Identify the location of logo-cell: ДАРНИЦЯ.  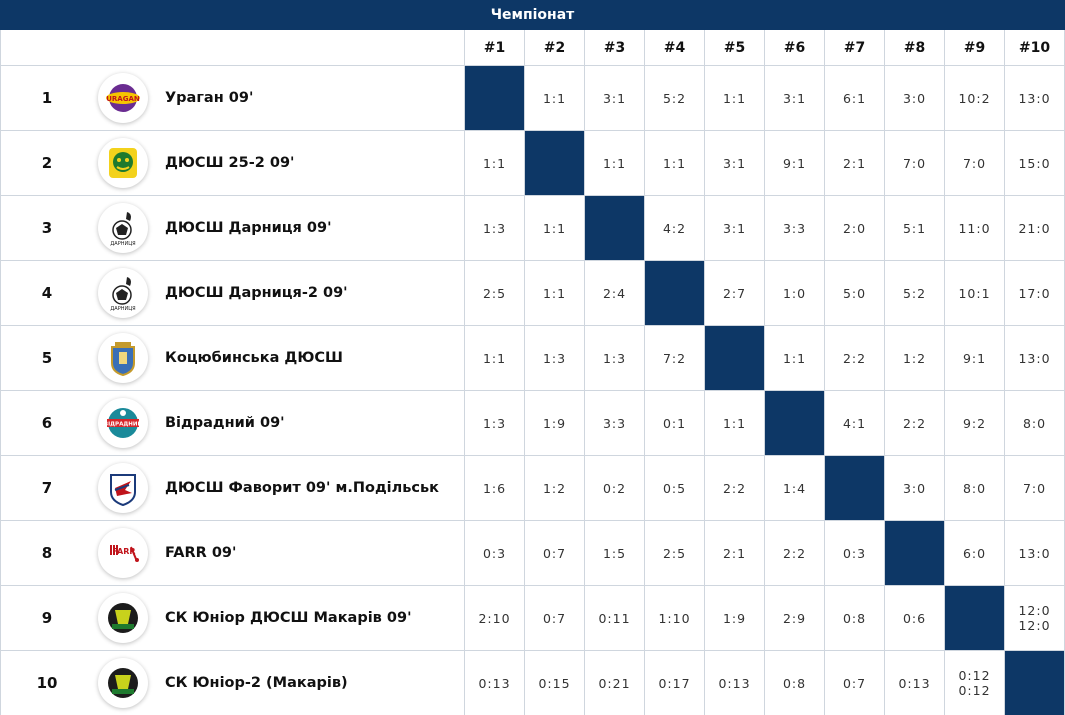
(123, 293).